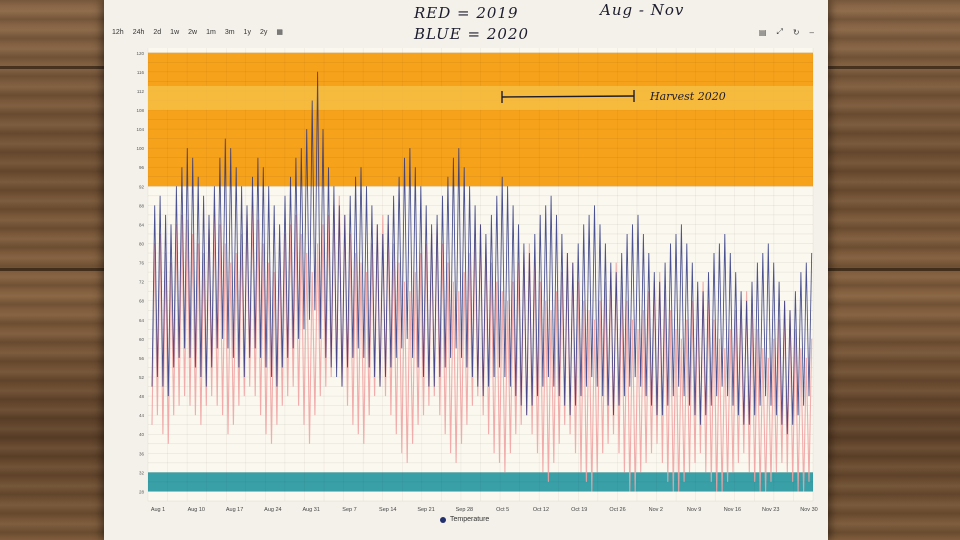 This screenshot has width=960, height=540. I want to click on y-tick-label: 88, so click(142, 205).